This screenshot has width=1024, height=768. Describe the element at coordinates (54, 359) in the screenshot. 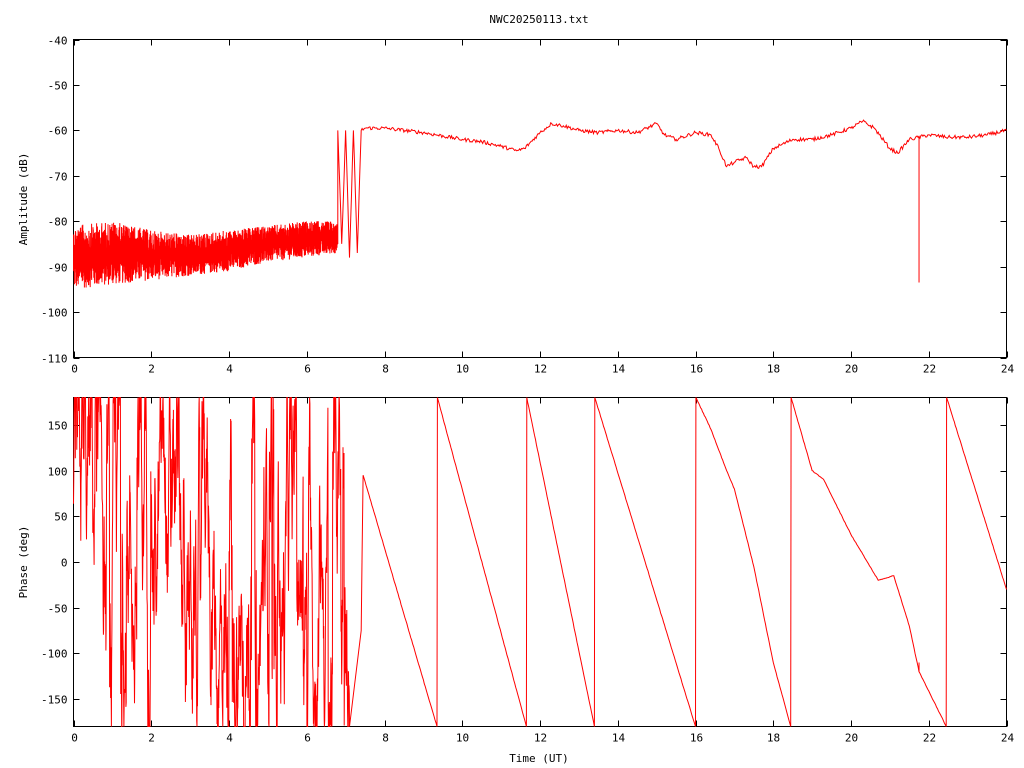

I see `y-tick-label: -110` at that location.